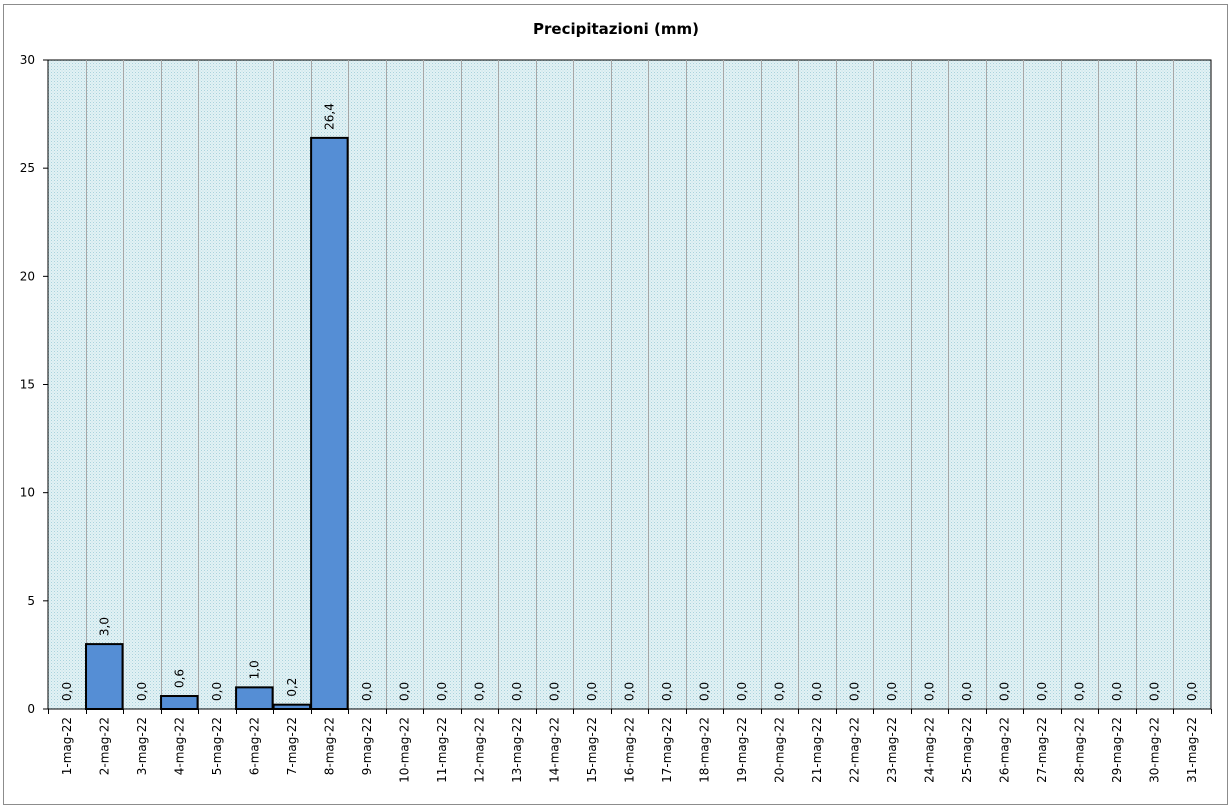 The width and height of the screenshot is (1232, 809). I want to click on x-tick-label: 3-mag-22, so click(142, 746).